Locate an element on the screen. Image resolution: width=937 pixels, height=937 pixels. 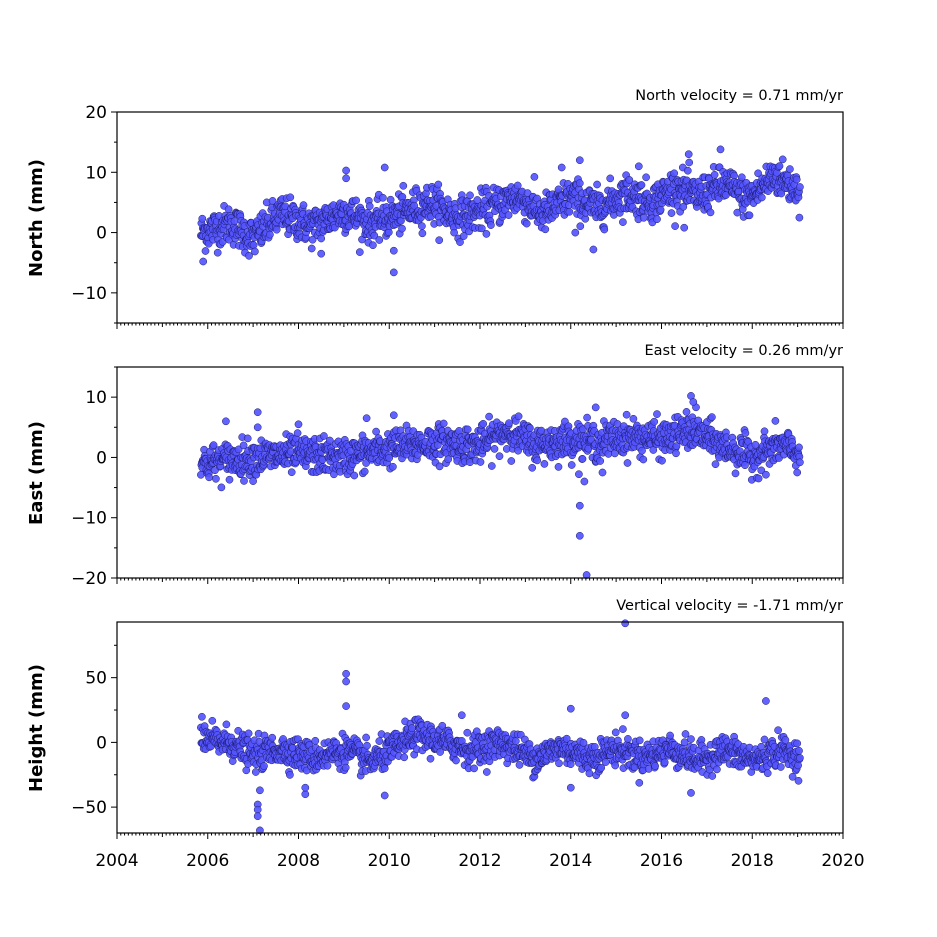
east-velocity-title: East velocity = 0.26 mm/yr is located at coordinates (743, 351).